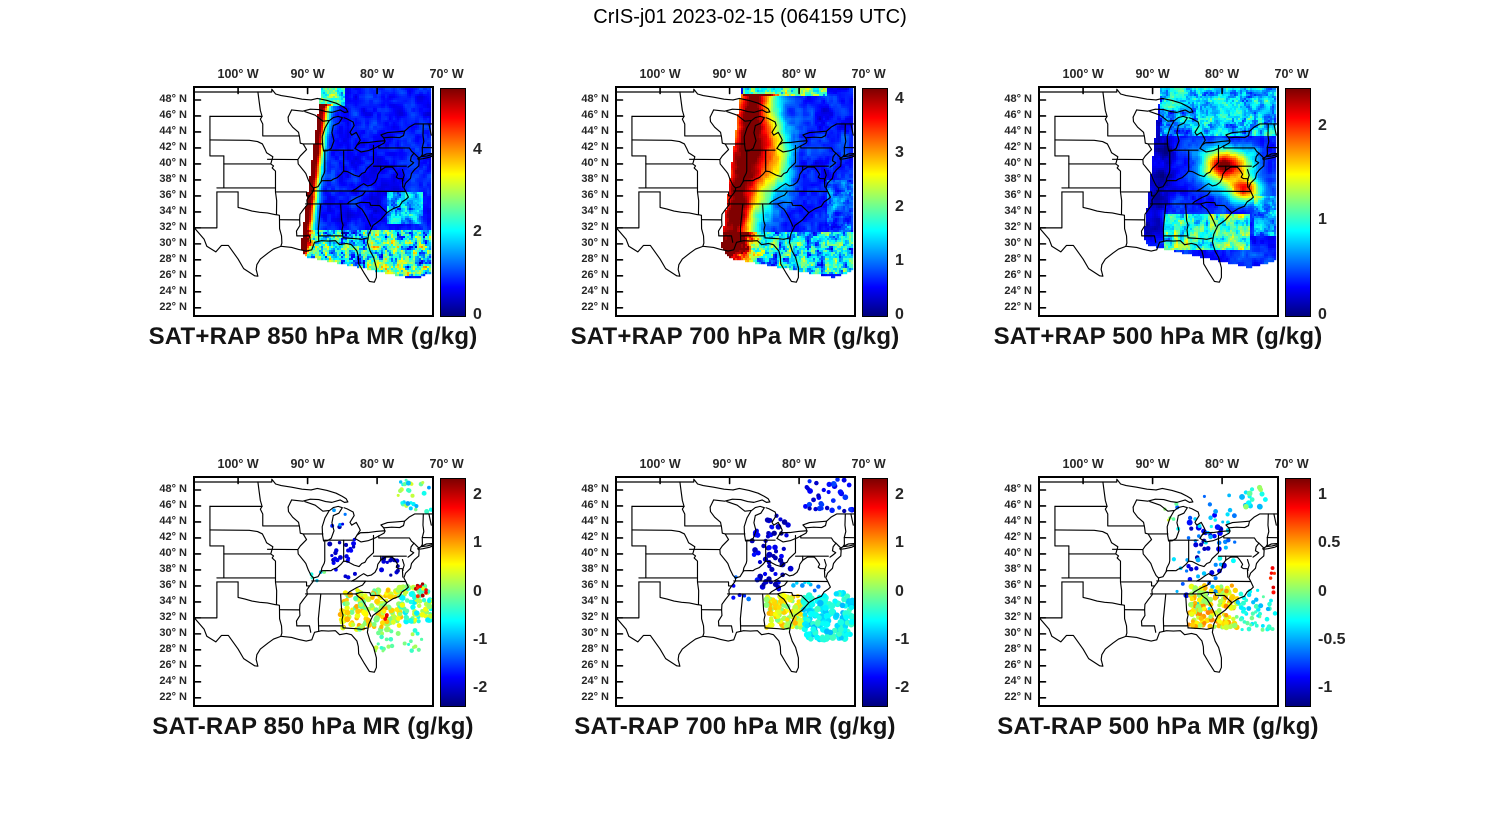 Image resolution: width=1500 pixels, height=825 pixels. What do you see at coordinates (735, 336) in the screenshot?
I see `panel-title: SAT+RAP 700 hPa MR (g/kg)` at bounding box center [735, 336].